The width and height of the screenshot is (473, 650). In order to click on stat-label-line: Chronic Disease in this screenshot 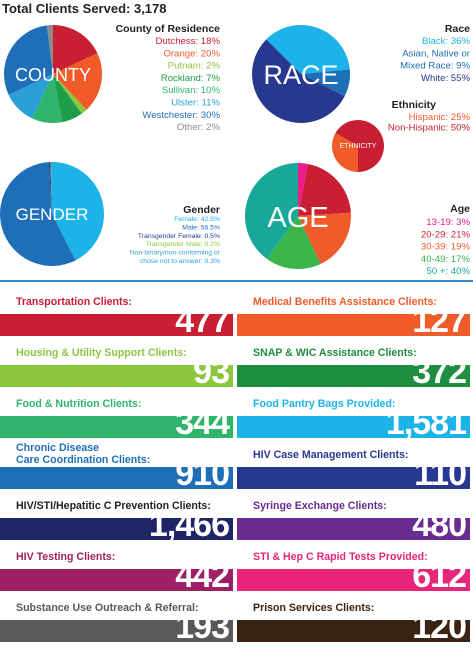, I will do `click(58, 448)`.